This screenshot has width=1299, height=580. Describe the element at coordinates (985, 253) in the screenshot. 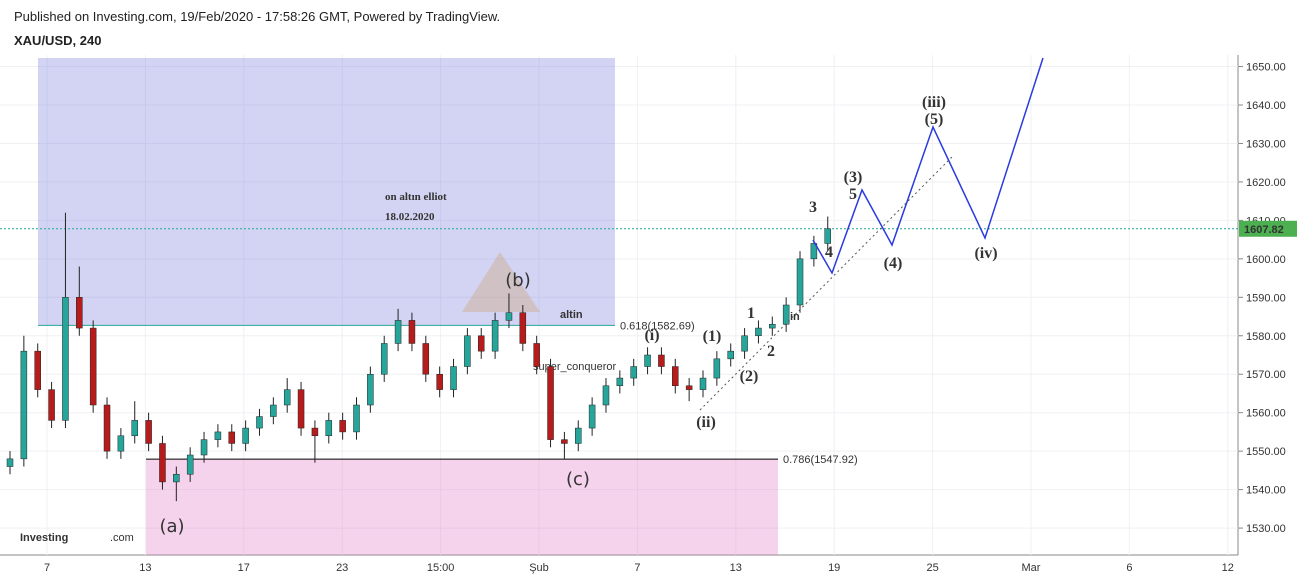

I see `wave-label: (iv)` at that location.